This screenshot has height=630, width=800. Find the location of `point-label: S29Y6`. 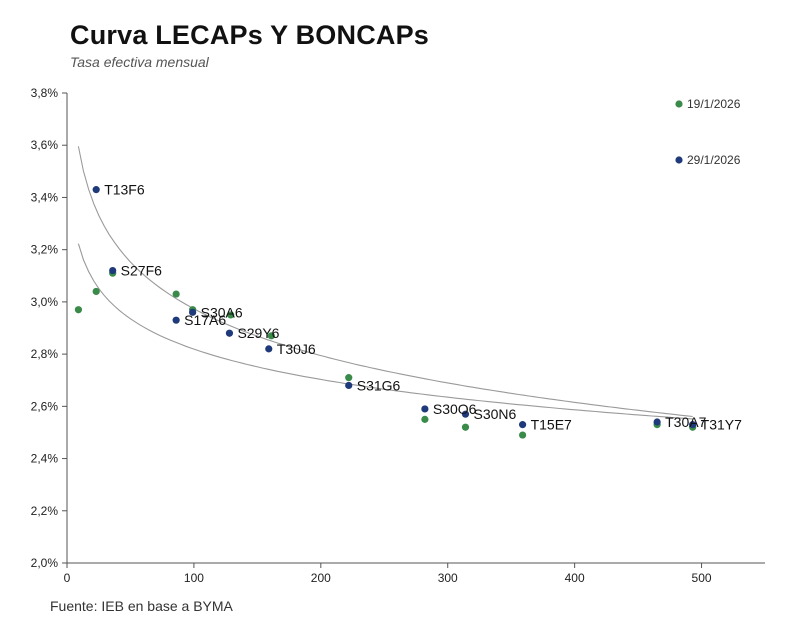

point-label: S29Y6 is located at coordinates (258, 333).